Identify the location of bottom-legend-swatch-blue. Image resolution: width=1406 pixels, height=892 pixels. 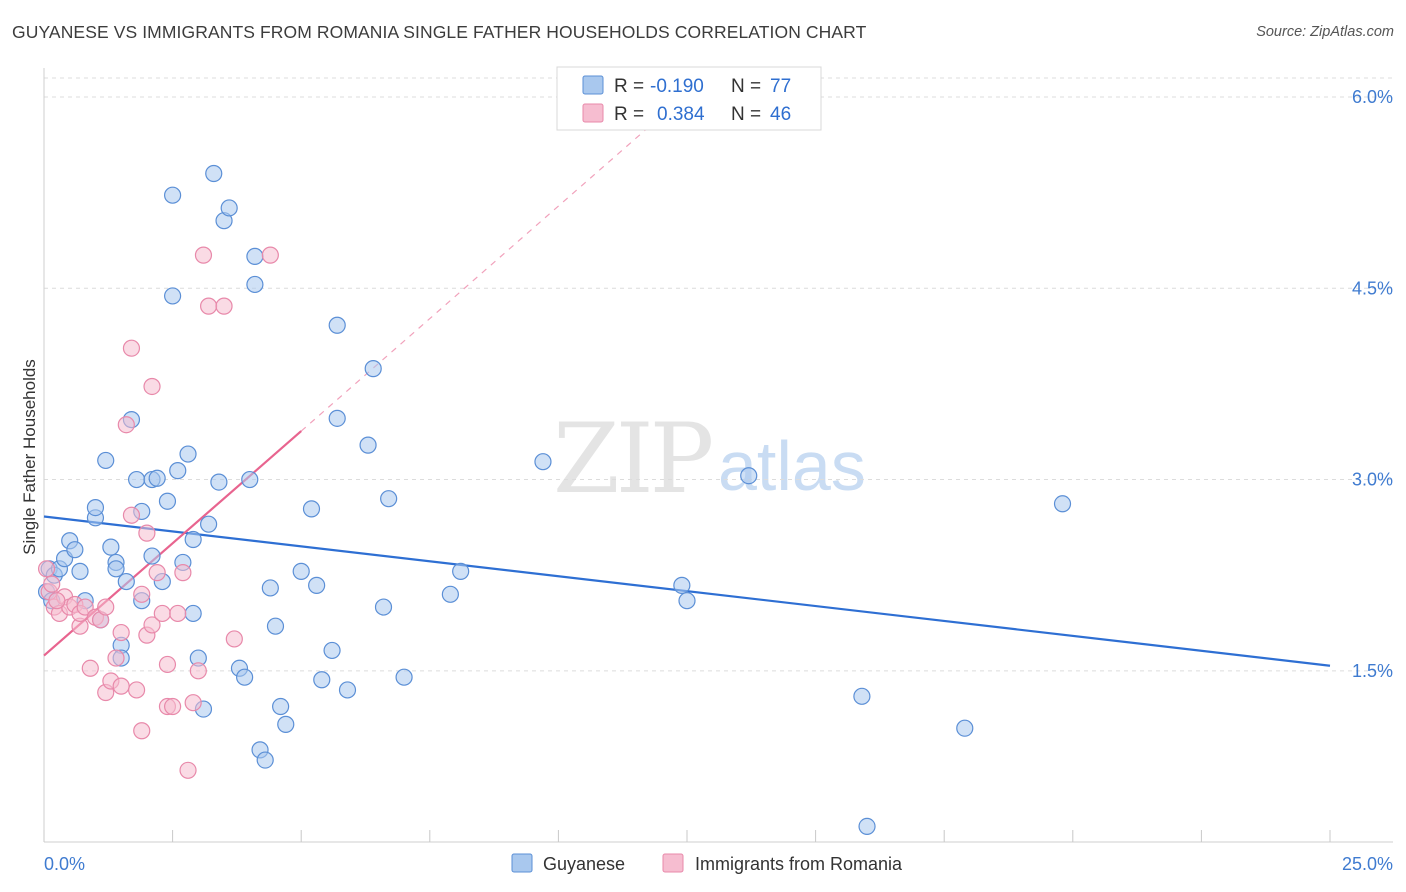
(522, 863).